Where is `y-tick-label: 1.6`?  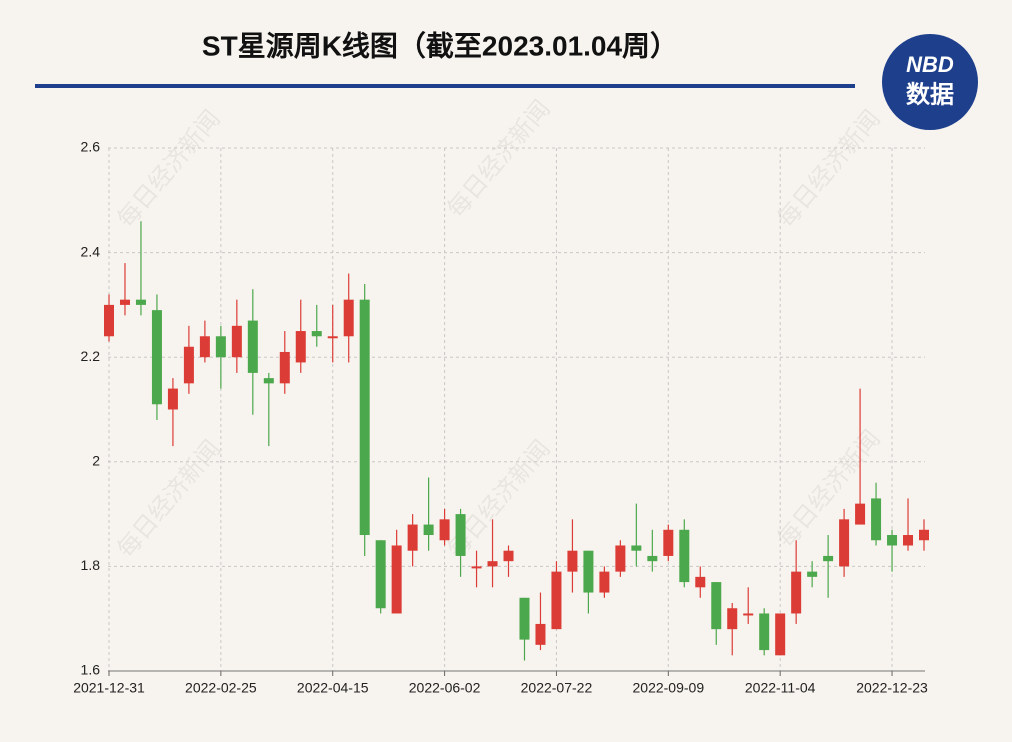 y-tick-label: 1.6 is located at coordinates (91, 670).